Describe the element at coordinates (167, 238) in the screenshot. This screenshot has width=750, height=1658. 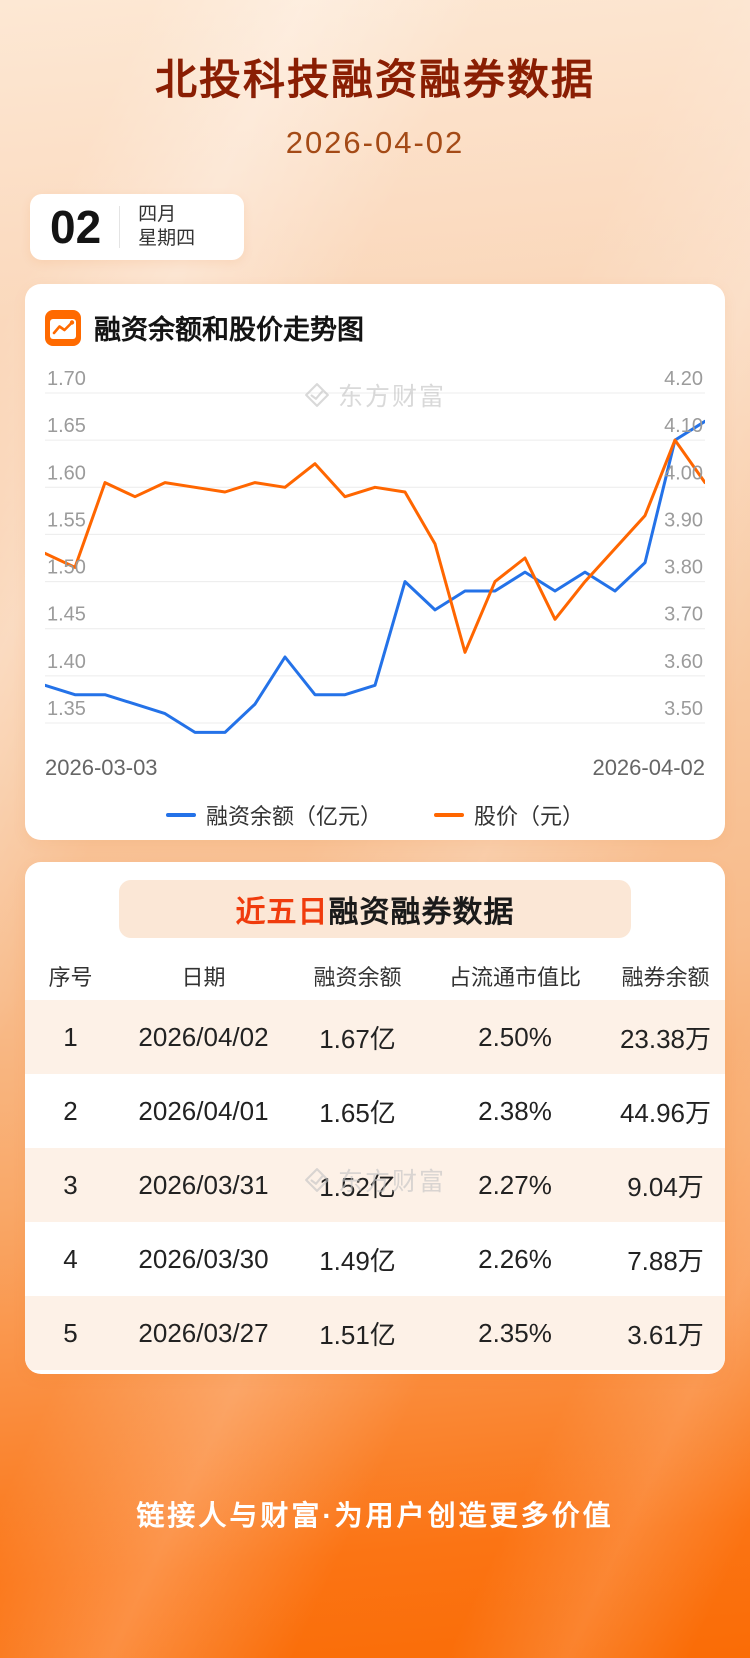
I see `date-badge-weekday: 星期四` at that location.